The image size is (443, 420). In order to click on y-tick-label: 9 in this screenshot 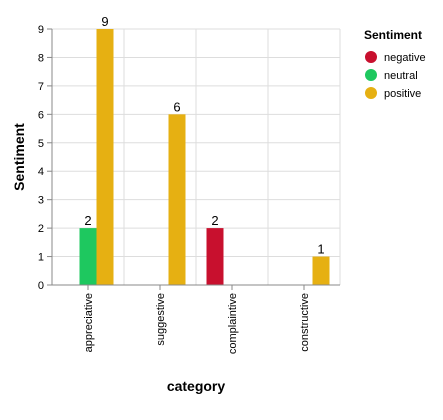, I will do `click(41, 30)`.